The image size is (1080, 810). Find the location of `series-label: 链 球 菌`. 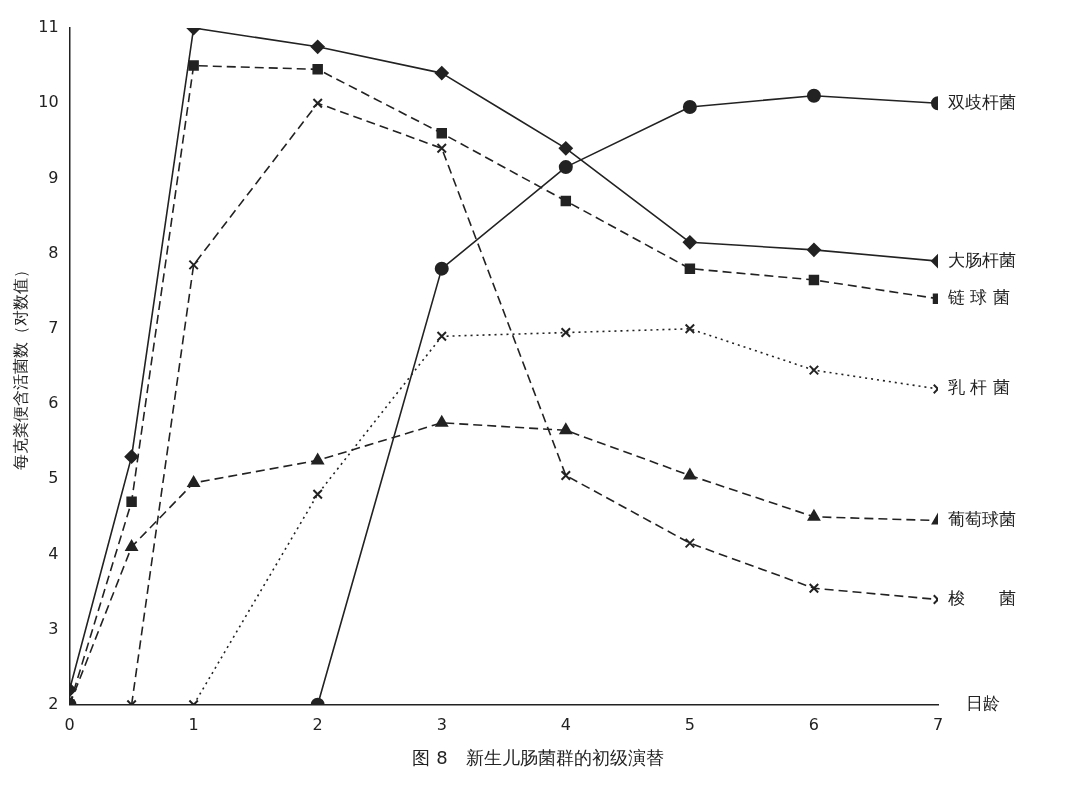

series-label: 链 球 菌 is located at coordinates (978, 297).